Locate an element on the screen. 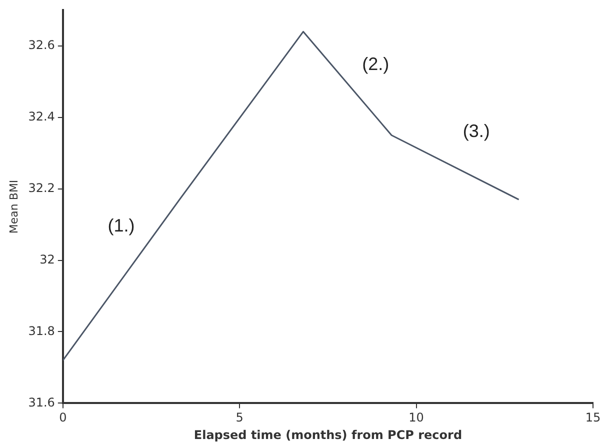 Image resolution: width=605 pixels, height=445 pixels. x-tick-label: 5 is located at coordinates (240, 417).